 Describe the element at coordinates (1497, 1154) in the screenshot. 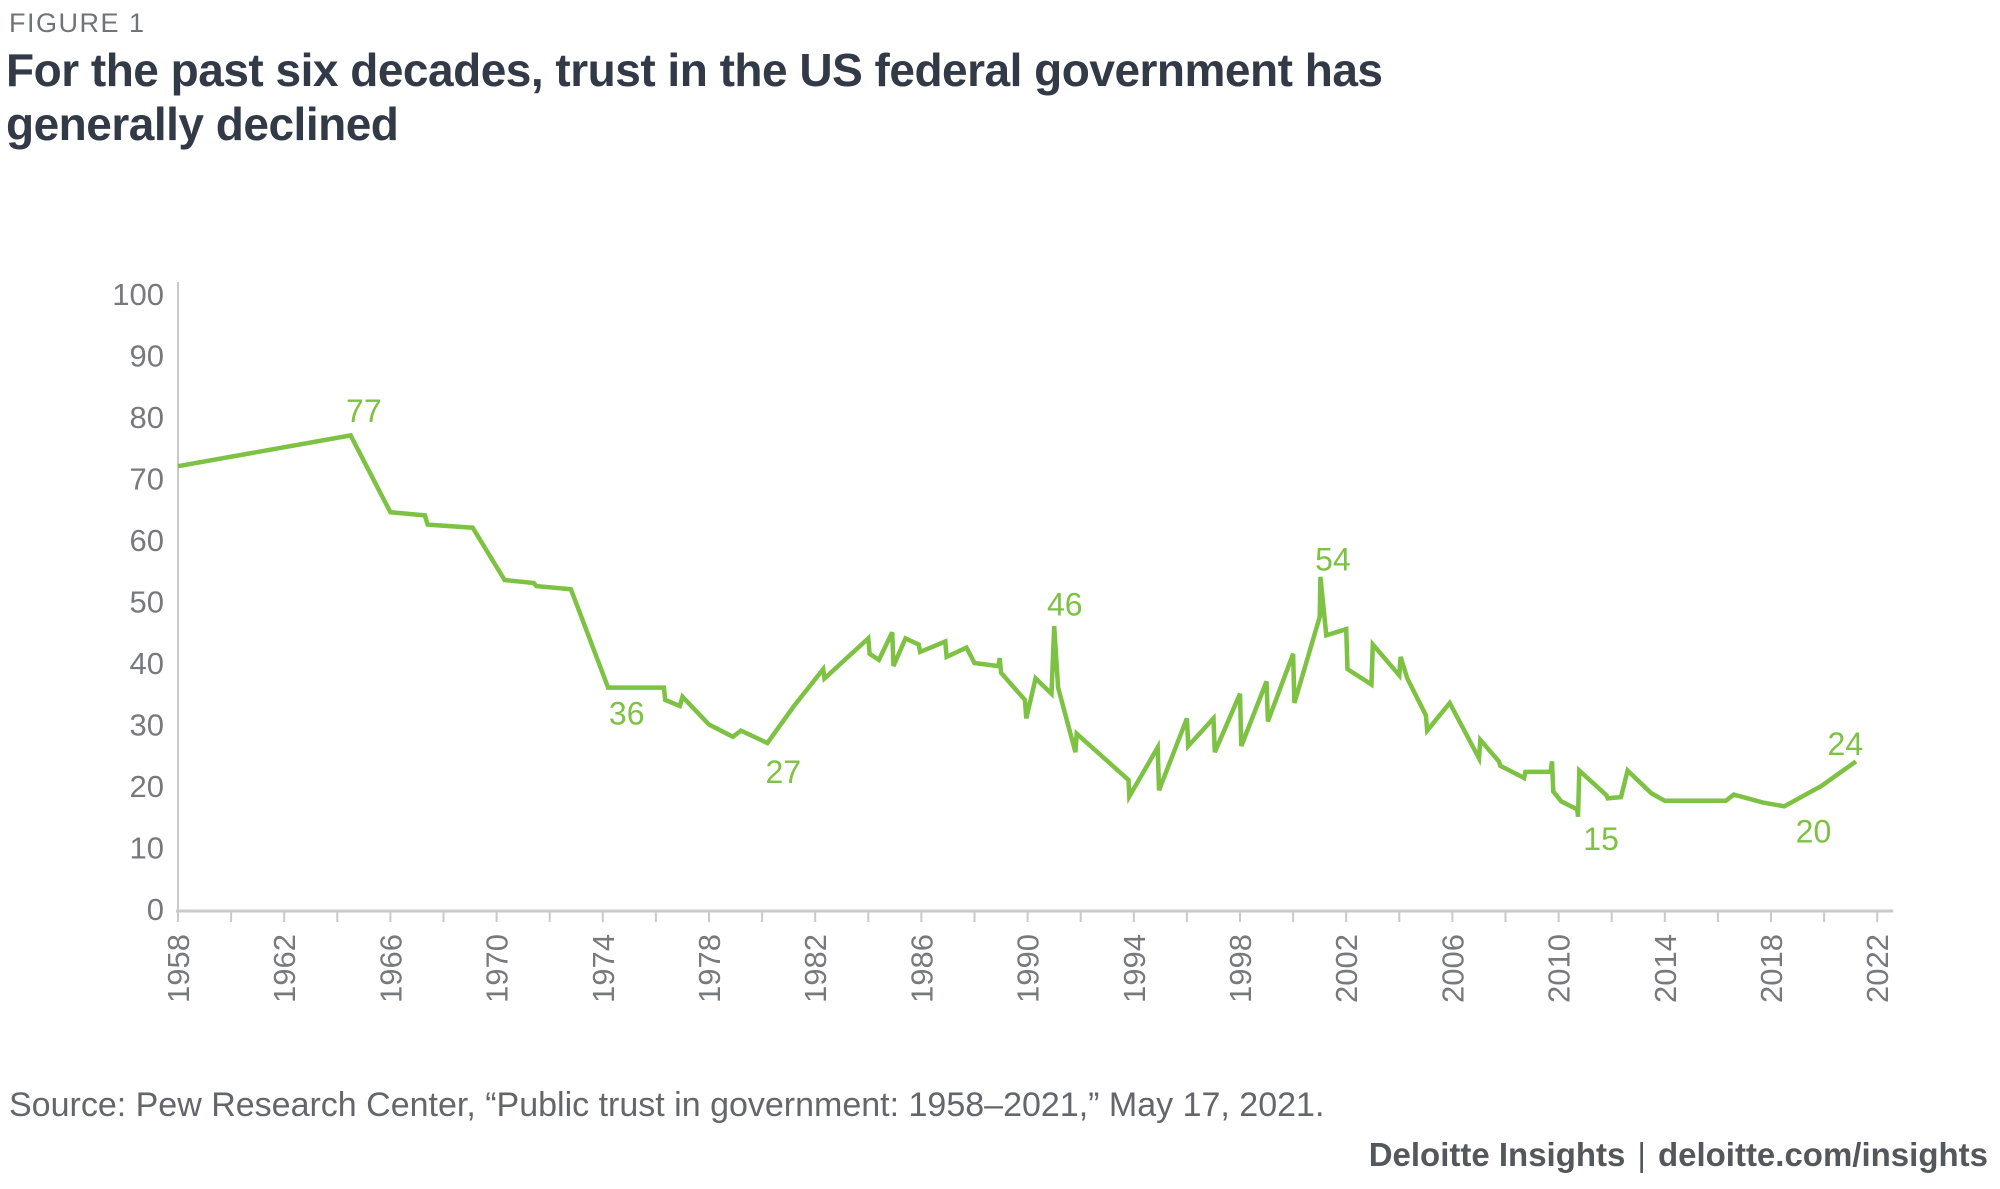

I see `footer-brand: Deloitte Insights` at that location.